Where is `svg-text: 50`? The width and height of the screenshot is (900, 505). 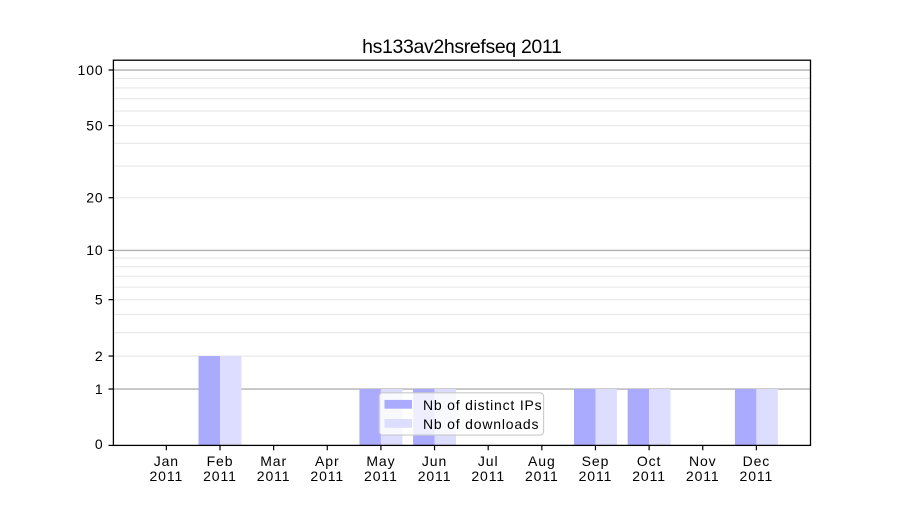 svg-text: 50 is located at coordinates (94, 125).